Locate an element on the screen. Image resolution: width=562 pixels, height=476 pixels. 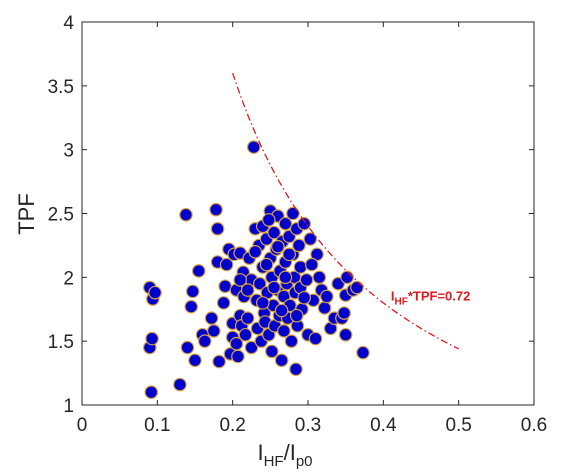
x-axis-label: IHF/Ip0 is located at coordinates (284, 455).